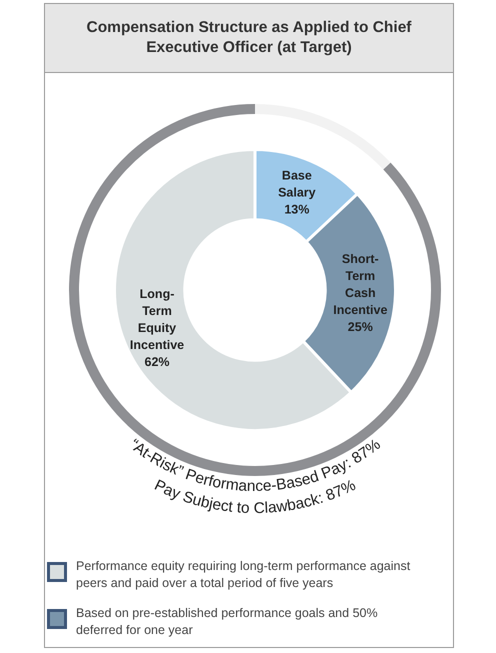  What do you see at coordinates (360, 284) in the screenshot?
I see `slice-label: Short-Term Cash Incentive` at bounding box center [360, 284].